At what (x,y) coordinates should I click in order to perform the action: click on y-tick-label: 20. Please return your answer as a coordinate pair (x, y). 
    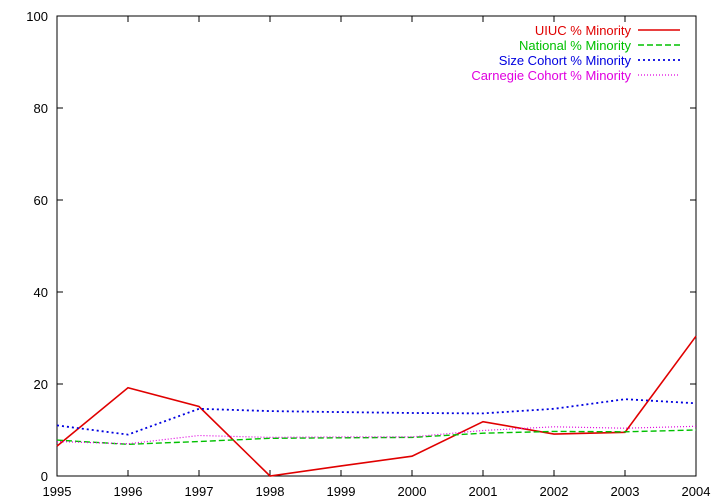
    Looking at the image, I should click on (41, 384).